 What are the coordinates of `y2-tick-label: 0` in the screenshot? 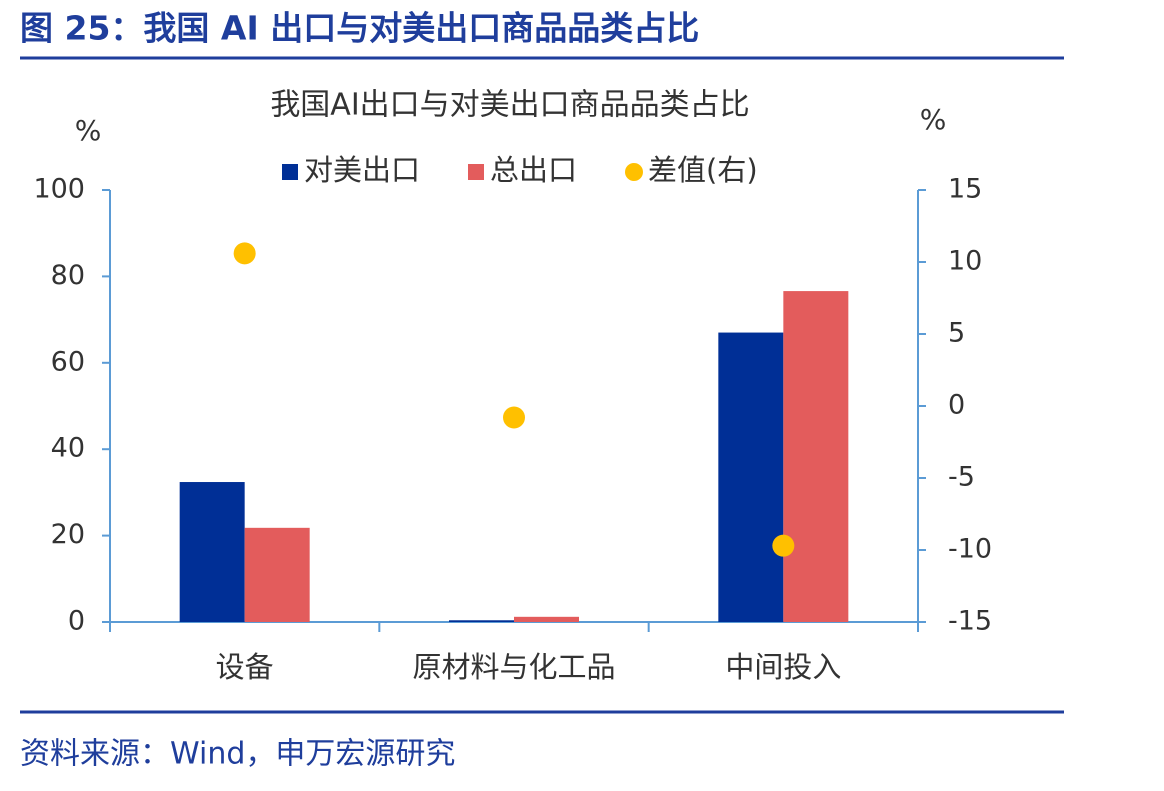 It's located at (956, 405).